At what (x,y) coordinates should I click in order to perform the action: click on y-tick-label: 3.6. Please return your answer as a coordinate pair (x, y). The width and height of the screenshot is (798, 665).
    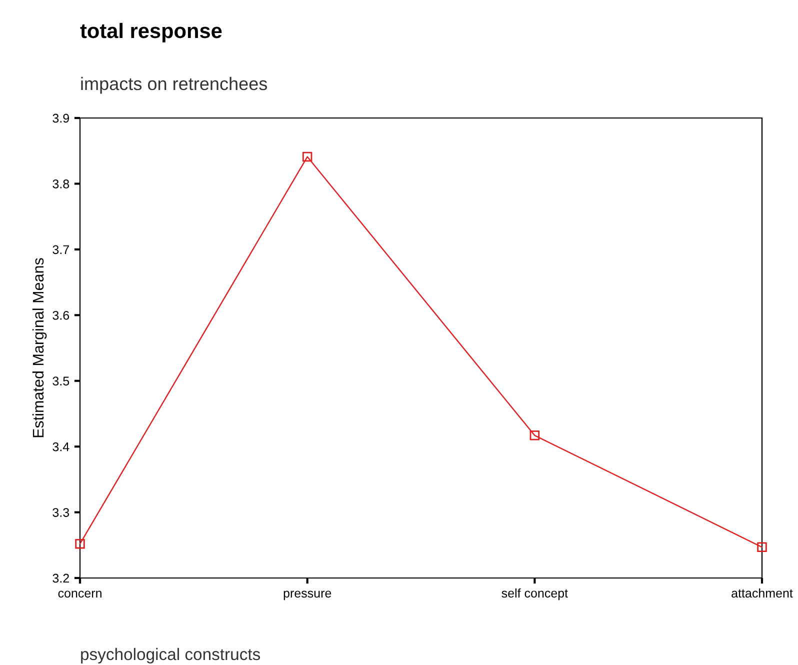
    Looking at the image, I should click on (61, 315).